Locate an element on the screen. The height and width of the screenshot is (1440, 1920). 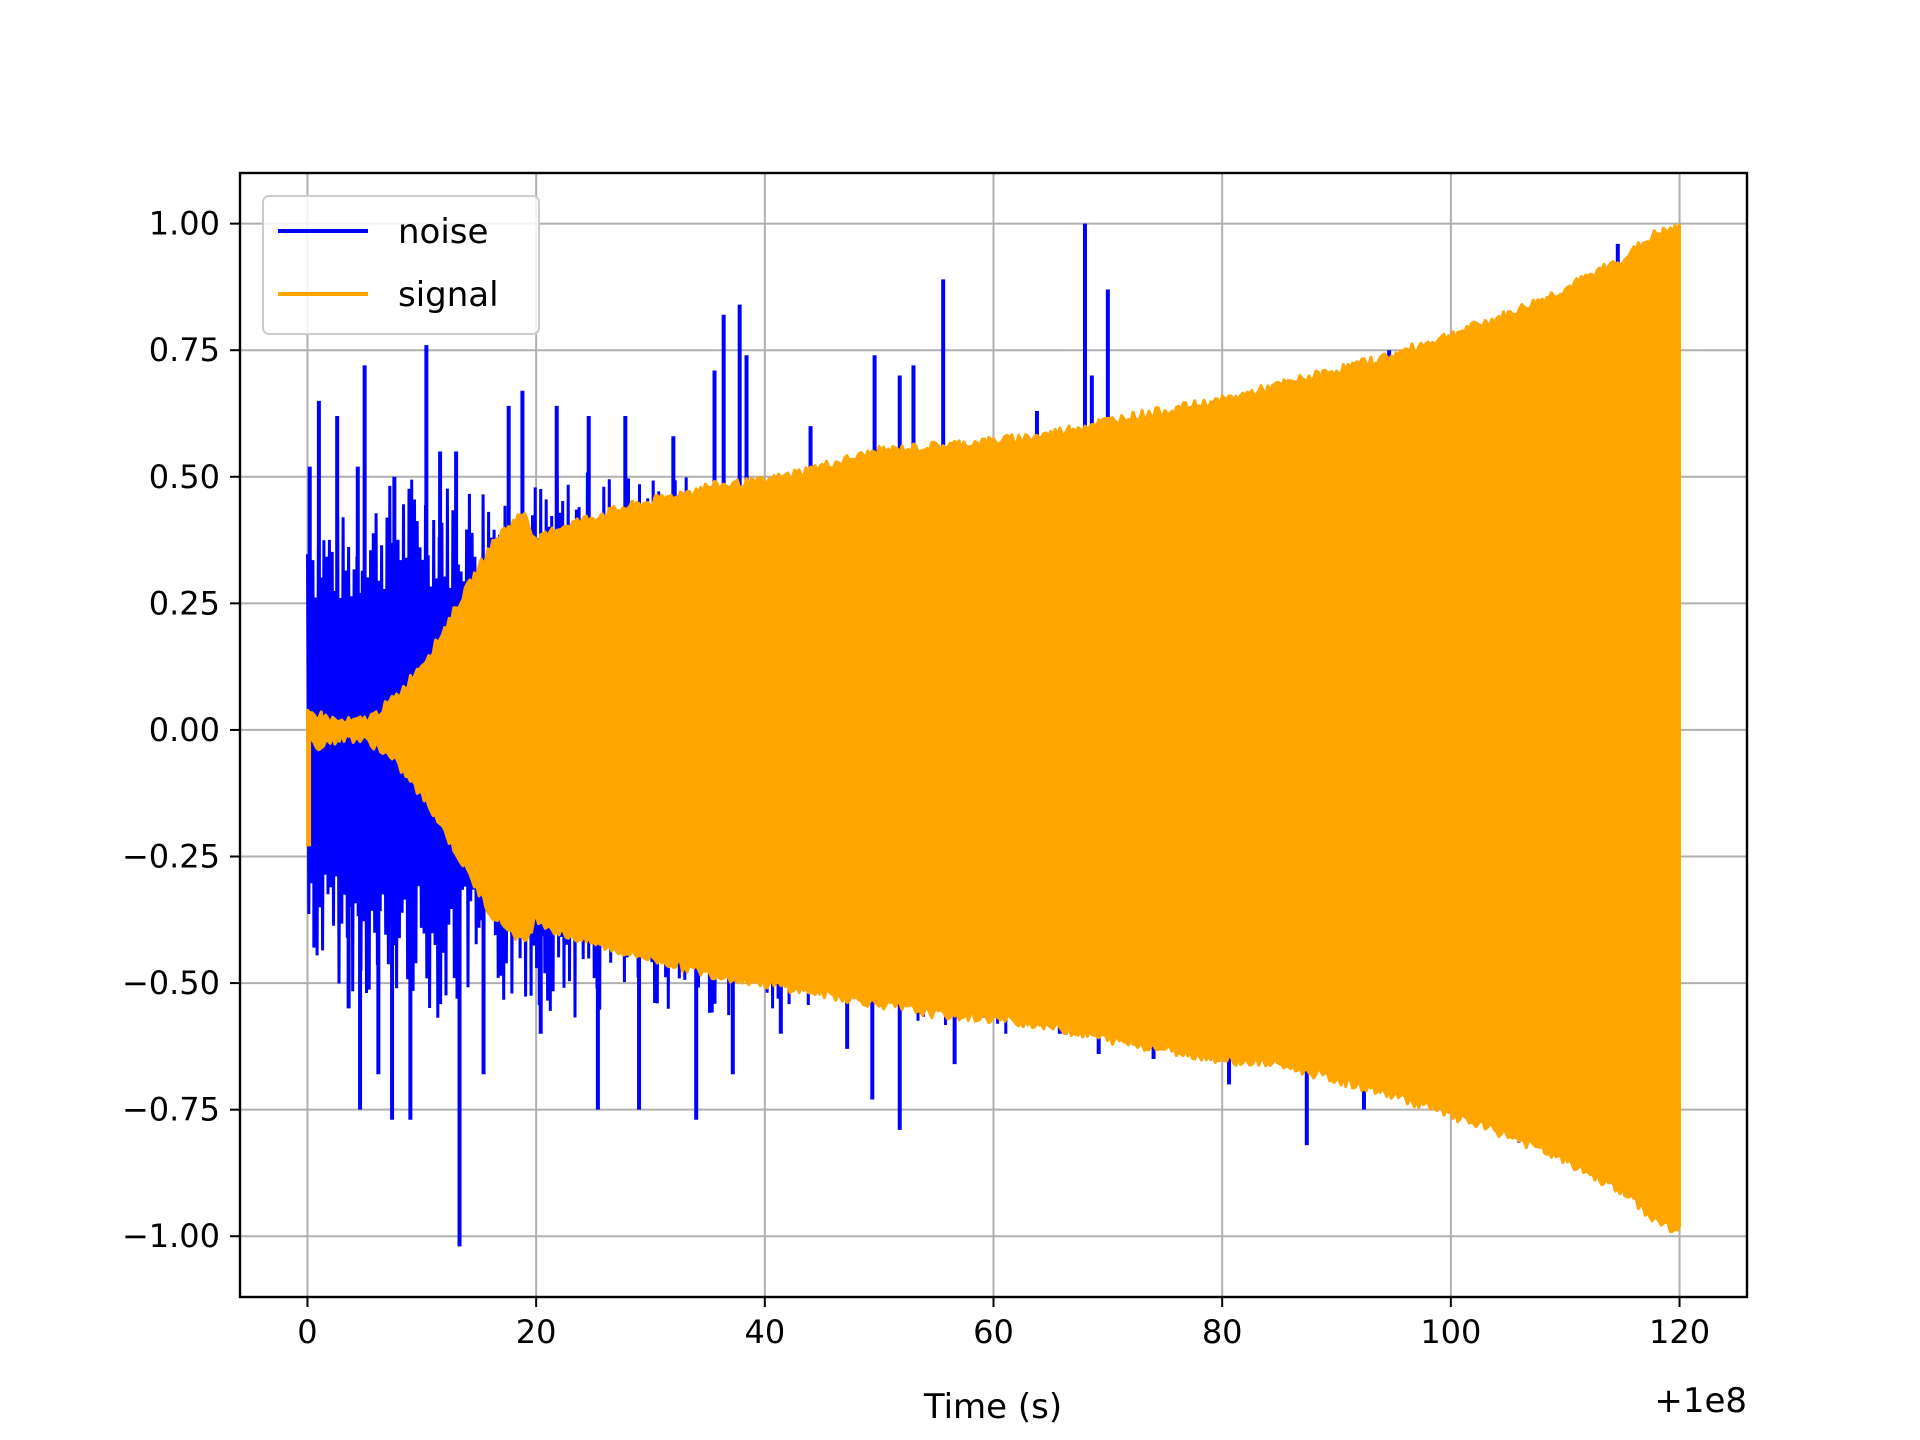
legend: noise signal is located at coordinates (401, 265).